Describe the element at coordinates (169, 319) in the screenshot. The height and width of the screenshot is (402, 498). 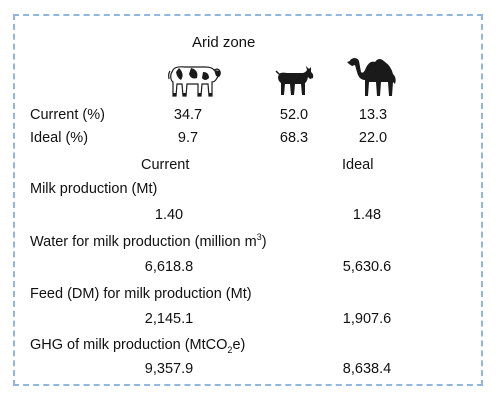
I see `feed-current: 2,145.1` at that location.